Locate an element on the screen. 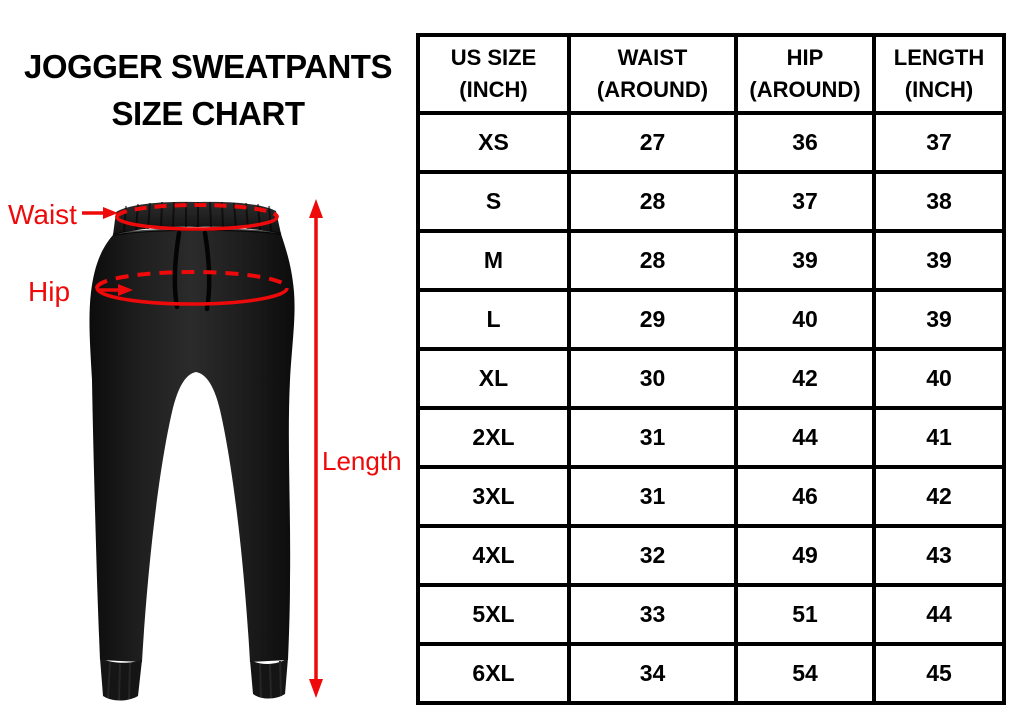 This screenshot has height=726, width=1030. table-row: 2XL 31 44 41 is located at coordinates (711, 437).